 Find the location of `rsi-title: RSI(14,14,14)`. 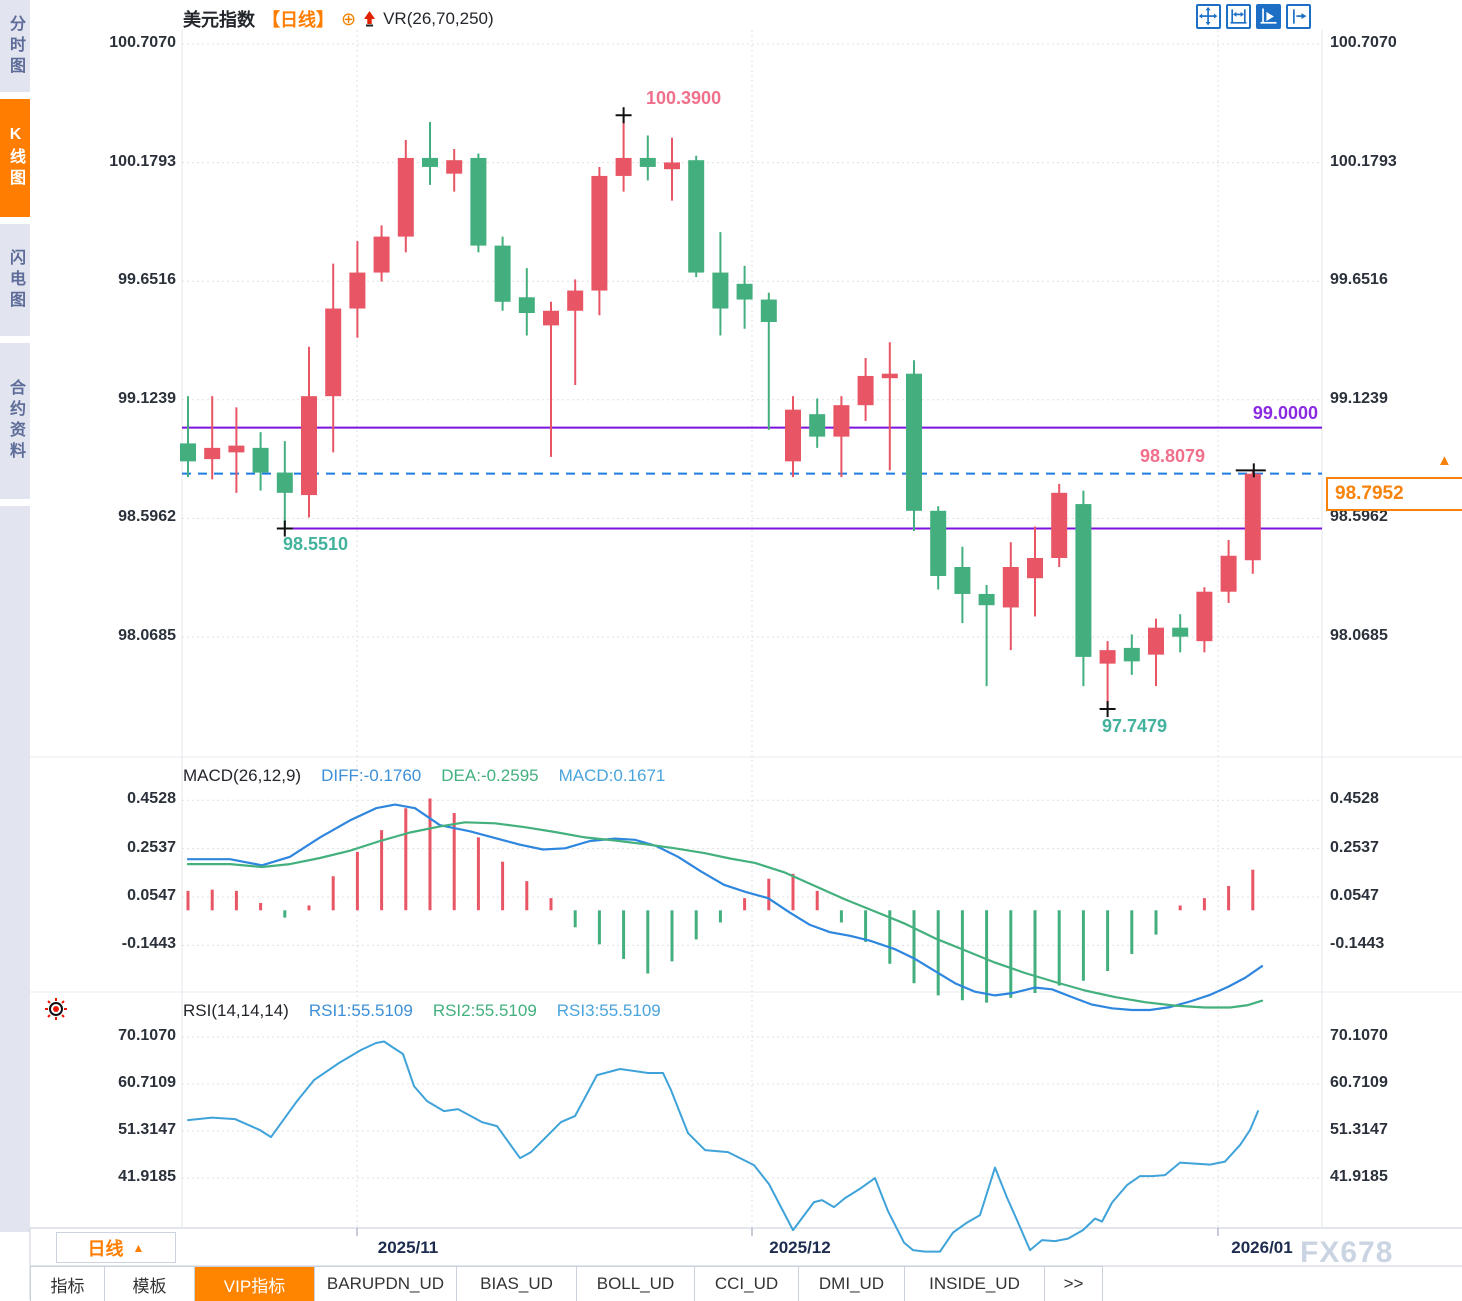

rsi-title: RSI(14,14,14) is located at coordinates (236, 1010).